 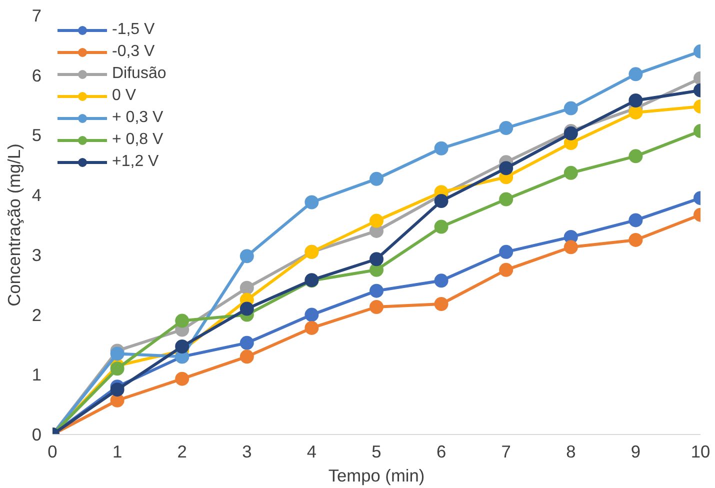 What do you see at coordinates (700, 452) in the screenshot?
I see `x-tick-label: 10` at bounding box center [700, 452].